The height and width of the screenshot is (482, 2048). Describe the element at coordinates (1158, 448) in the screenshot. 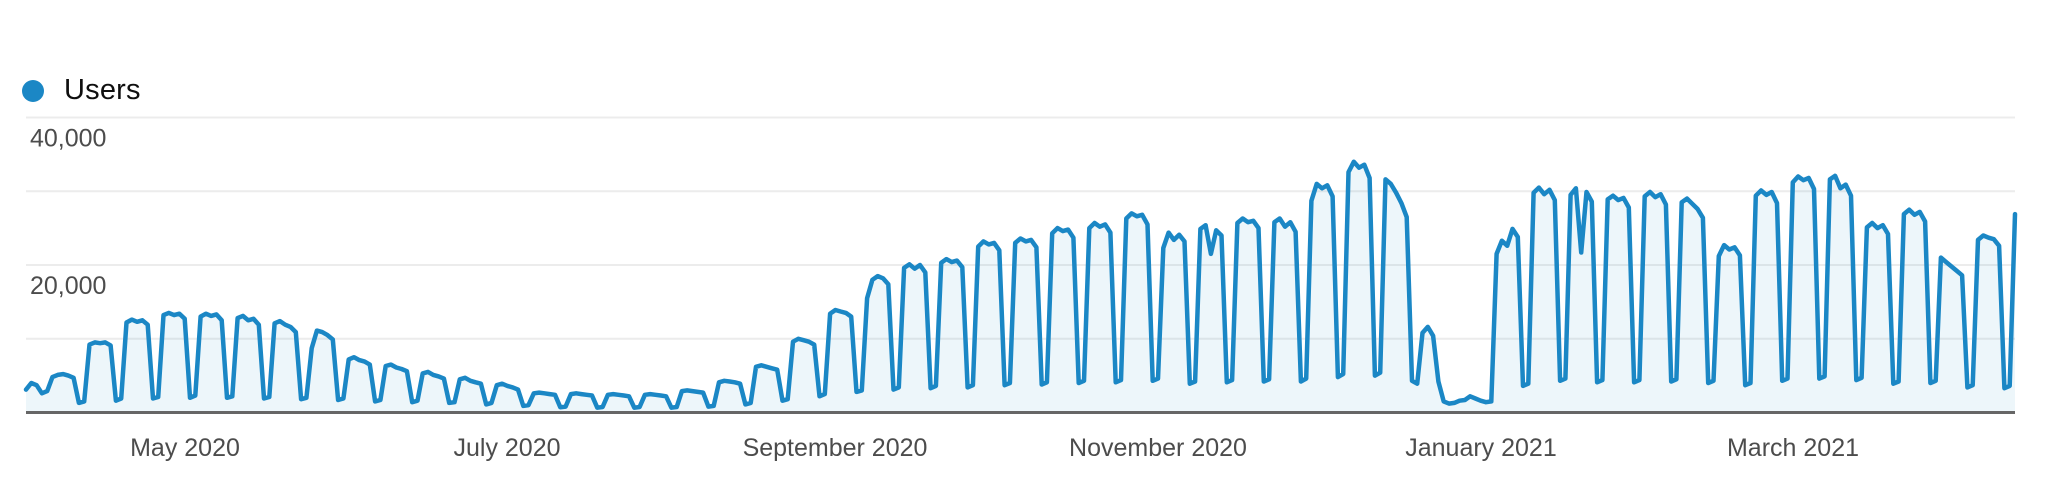

I see `x-axis-label-november-2020: November 2020` at that location.